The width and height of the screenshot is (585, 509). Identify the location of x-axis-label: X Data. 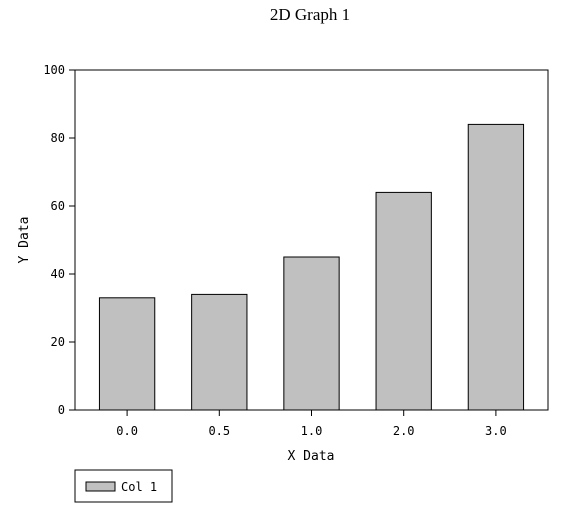
(311, 456).